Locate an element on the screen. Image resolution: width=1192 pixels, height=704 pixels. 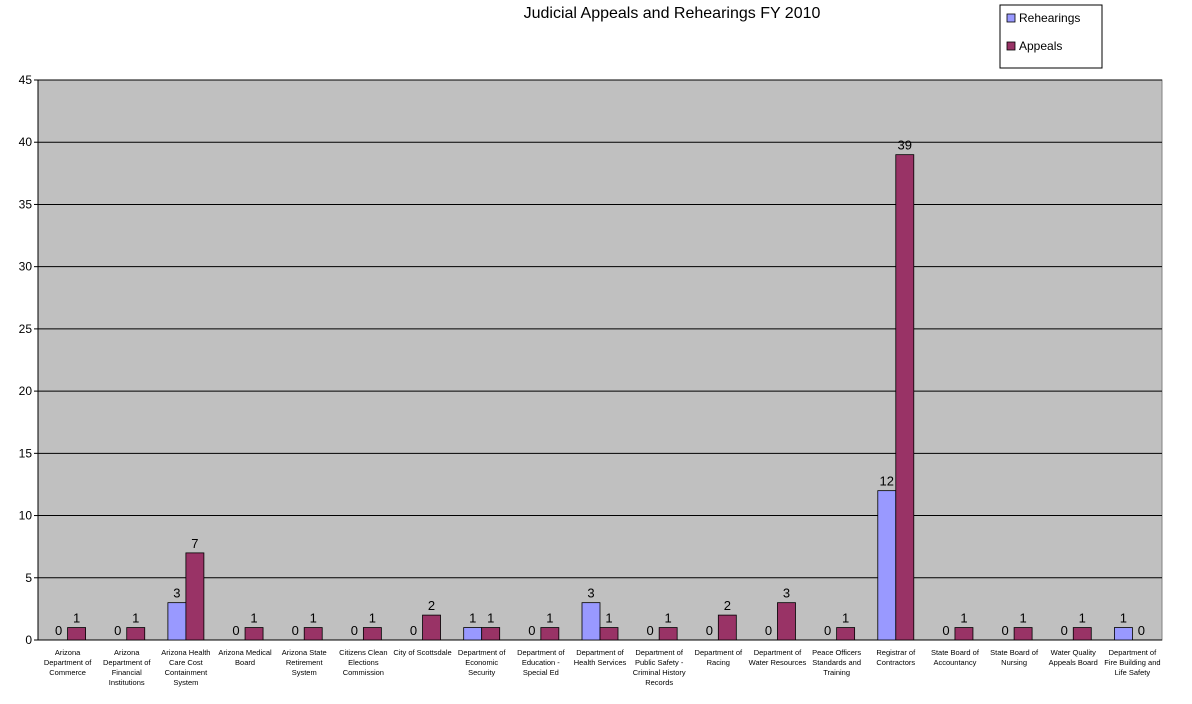
x-tick-label: City of Scottsdale is located at coordinates (422, 652).